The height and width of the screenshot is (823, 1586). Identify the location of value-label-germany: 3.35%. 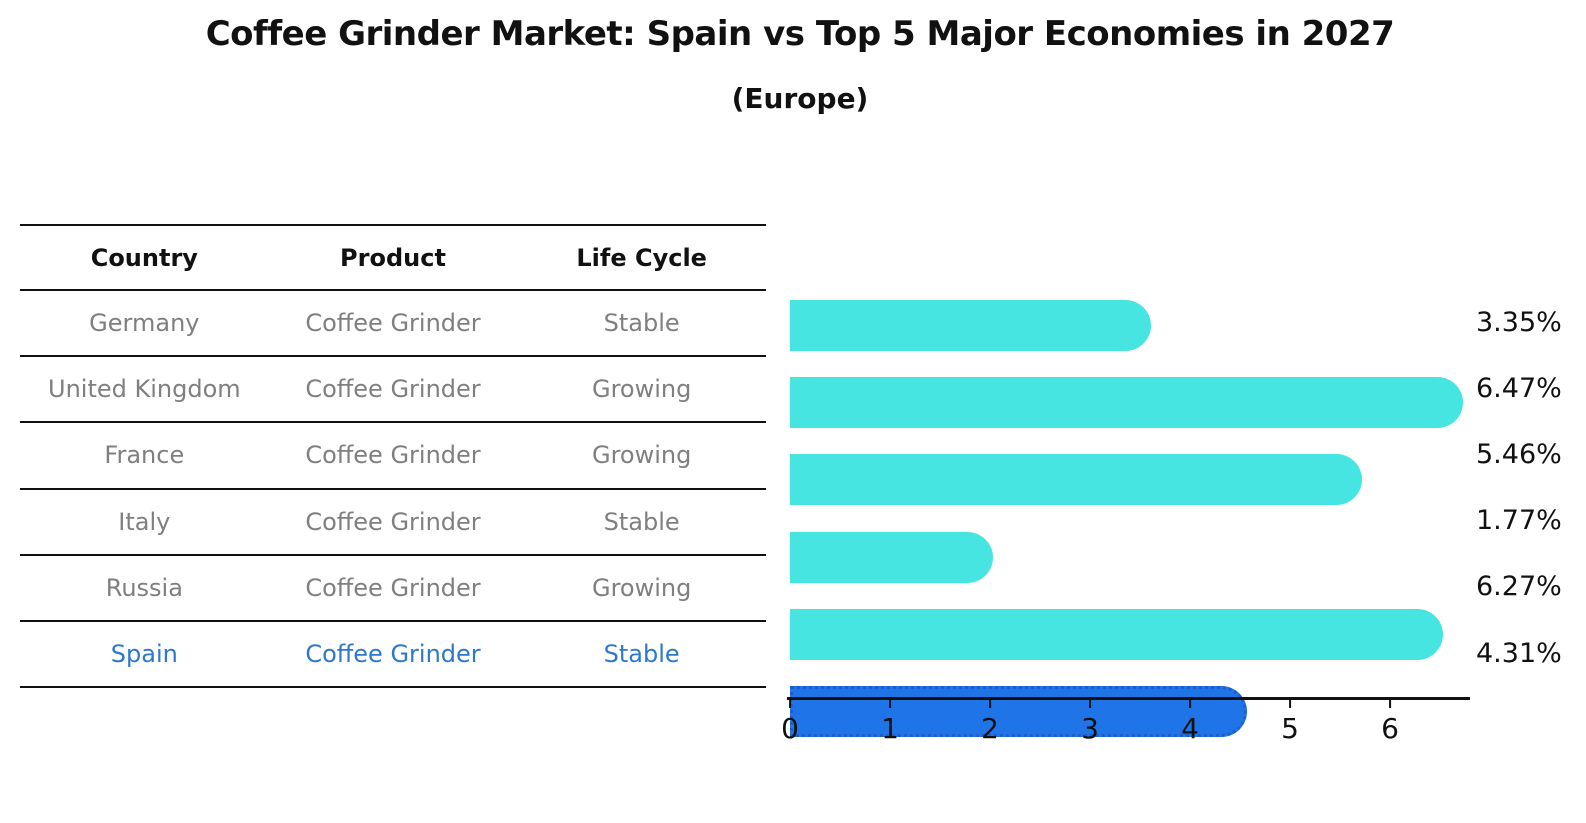
(1519, 322).